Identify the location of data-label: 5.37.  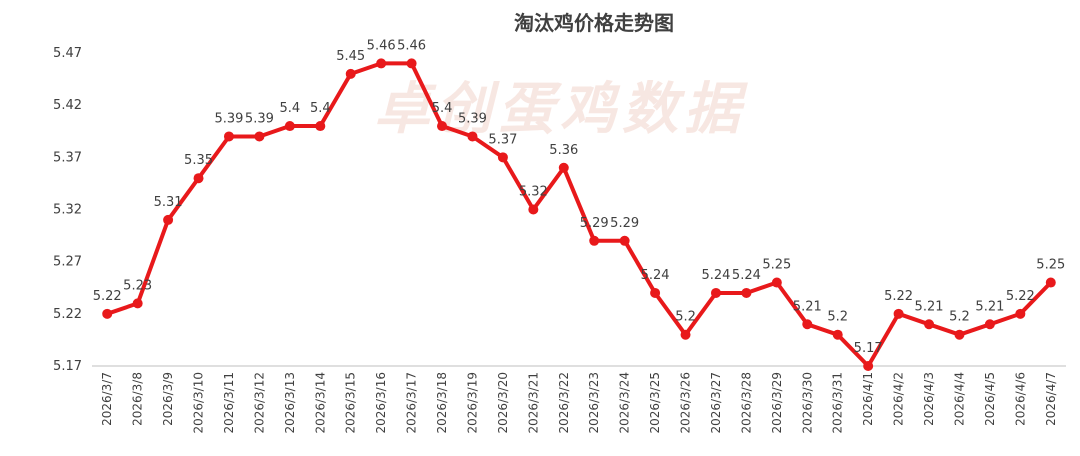
(502, 139).